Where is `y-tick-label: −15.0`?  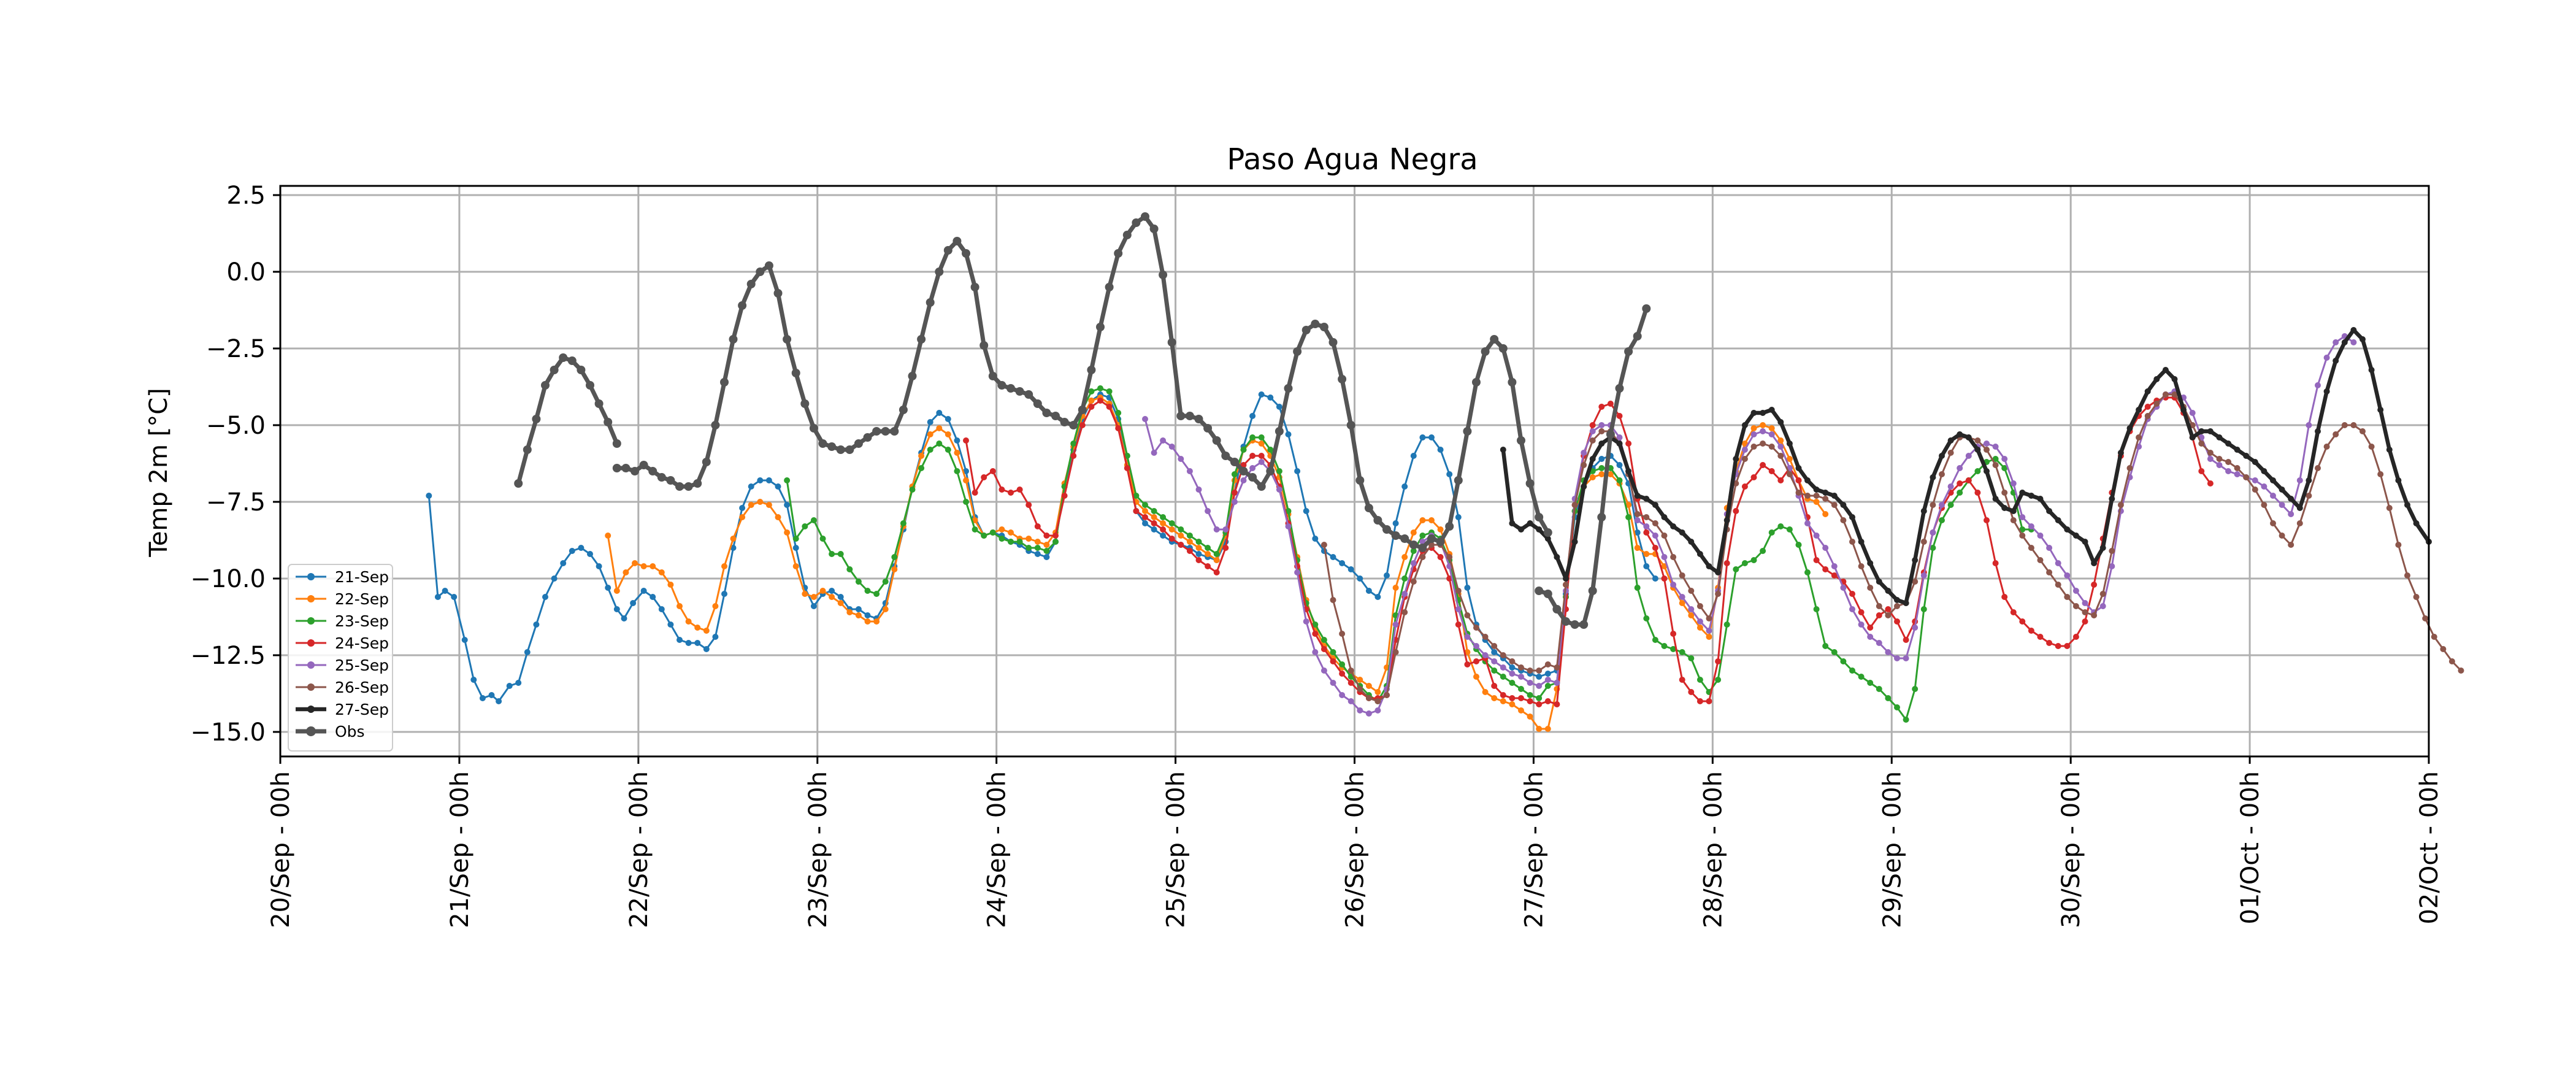 y-tick-label: −15.0 is located at coordinates (228, 732).